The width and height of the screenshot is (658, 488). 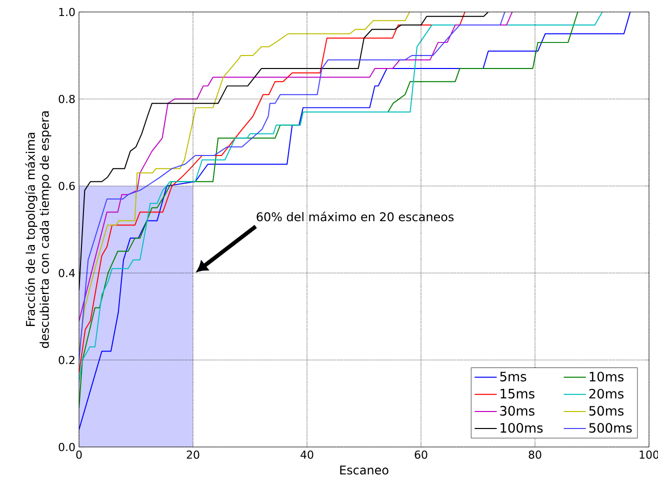 What do you see at coordinates (606, 393) in the screenshot?
I see `legend-label: 20ms` at bounding box center [606, 393].